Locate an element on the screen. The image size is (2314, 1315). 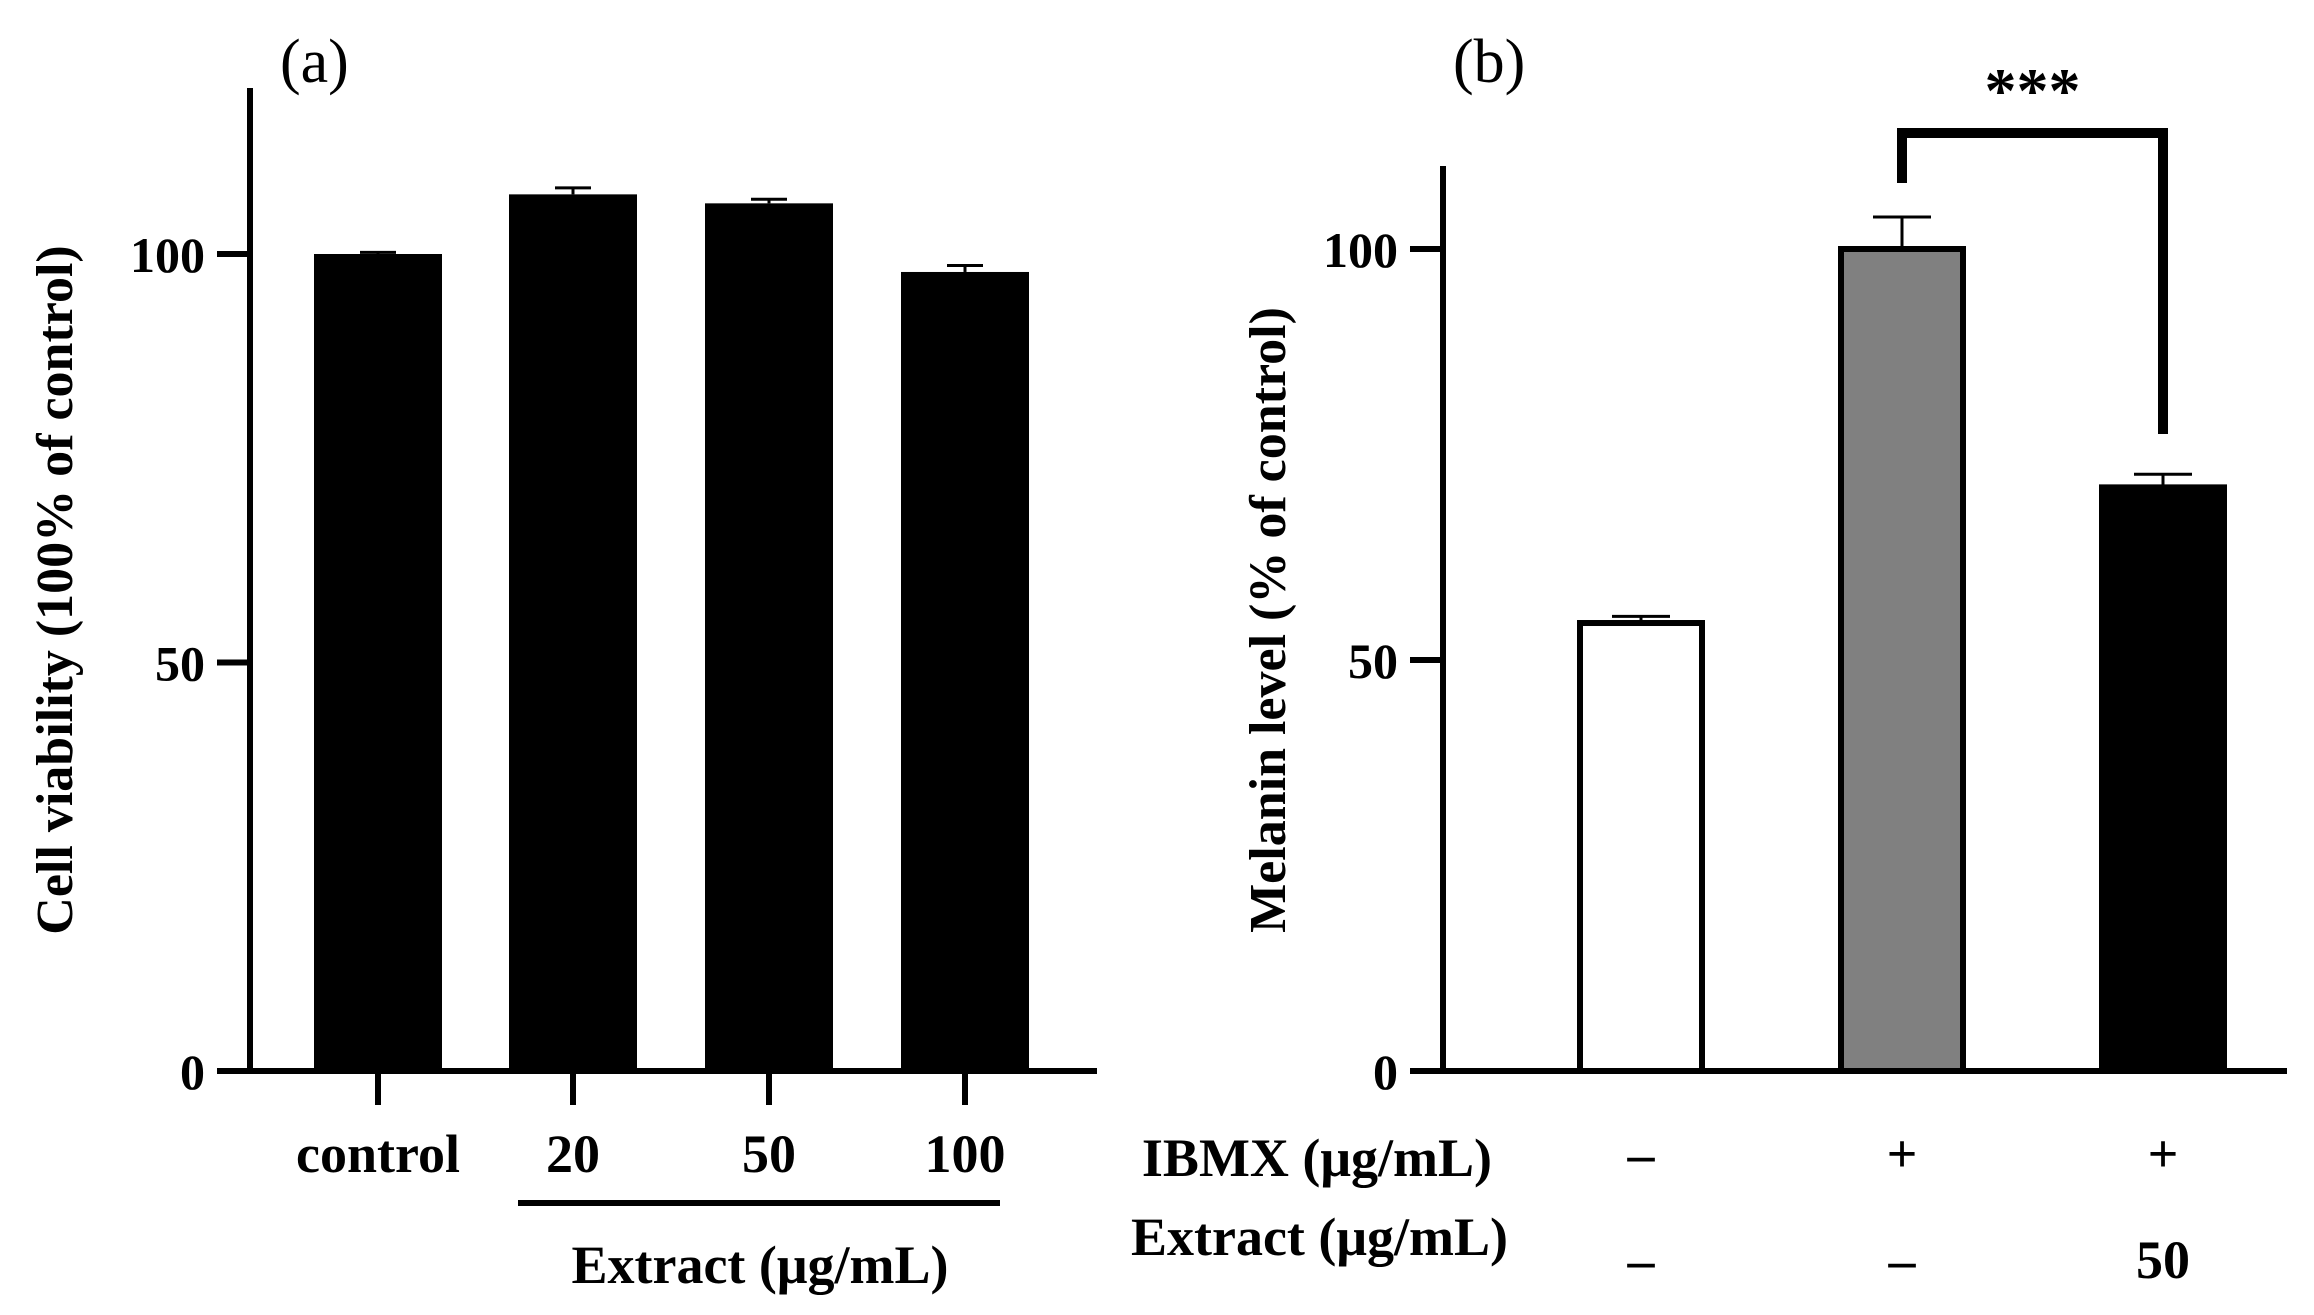
panel-a-x-tick-label: 50 is located at coordinates (769, 1154).